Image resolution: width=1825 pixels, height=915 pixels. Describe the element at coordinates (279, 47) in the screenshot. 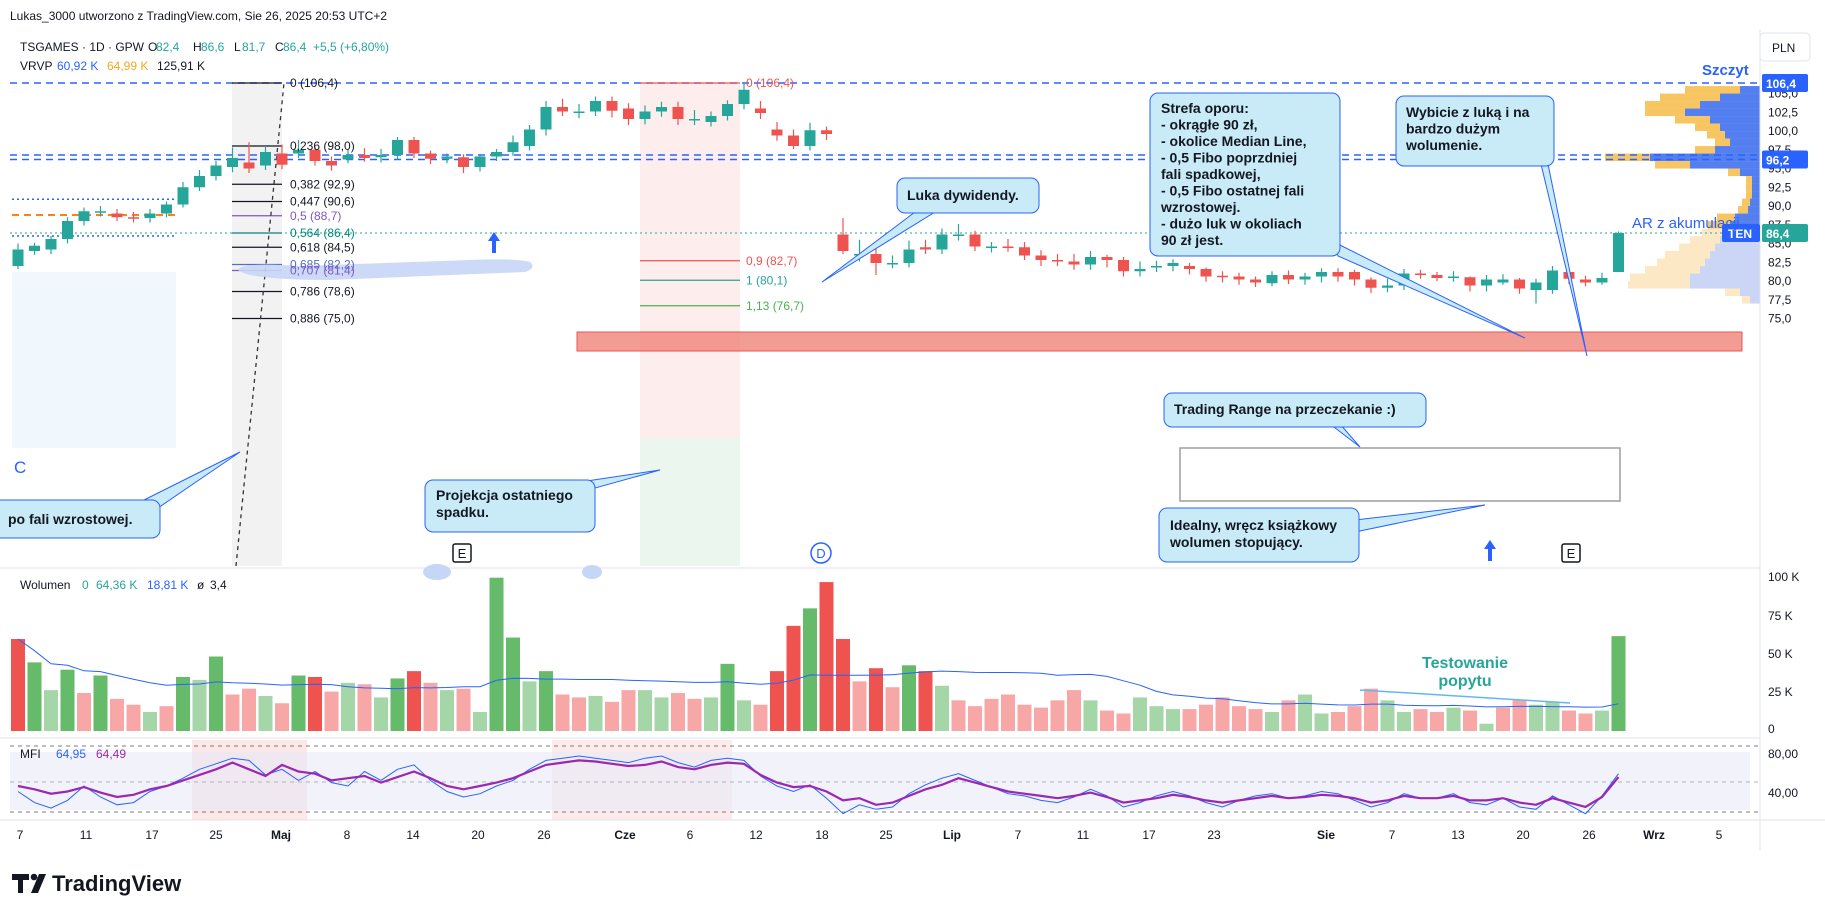

I see `ohlc-part: C` at that location.